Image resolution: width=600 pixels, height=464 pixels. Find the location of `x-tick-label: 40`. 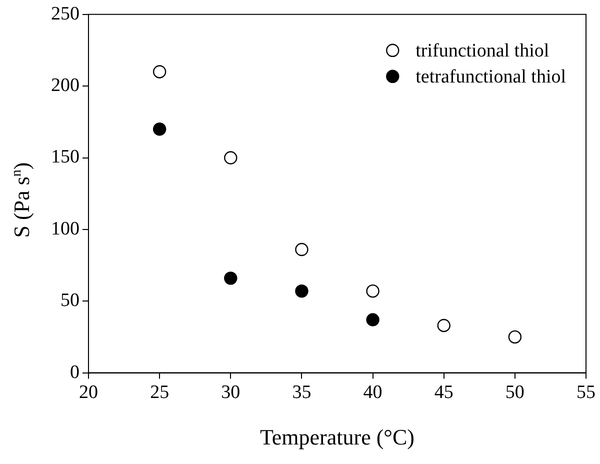

x-tick-label: 40 is located at coordinates (372, 393).